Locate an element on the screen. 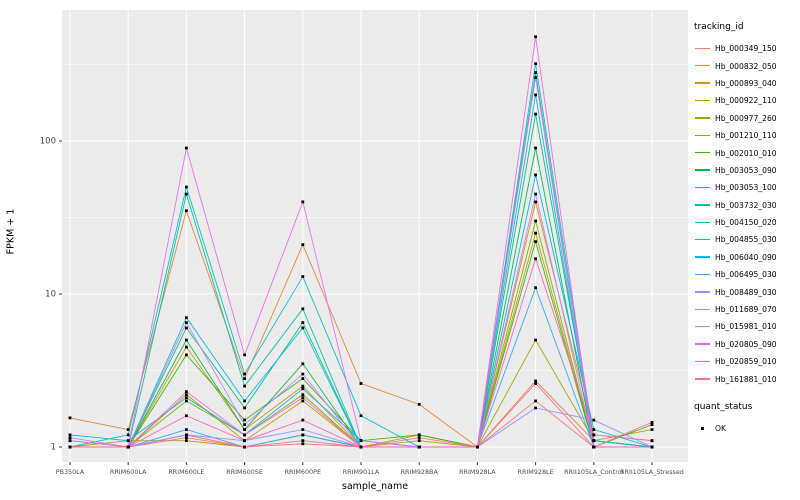 This screenshot has width=800, height=500. legend-item-label: Hb_003053_090 is located at coordinates (746, 170).